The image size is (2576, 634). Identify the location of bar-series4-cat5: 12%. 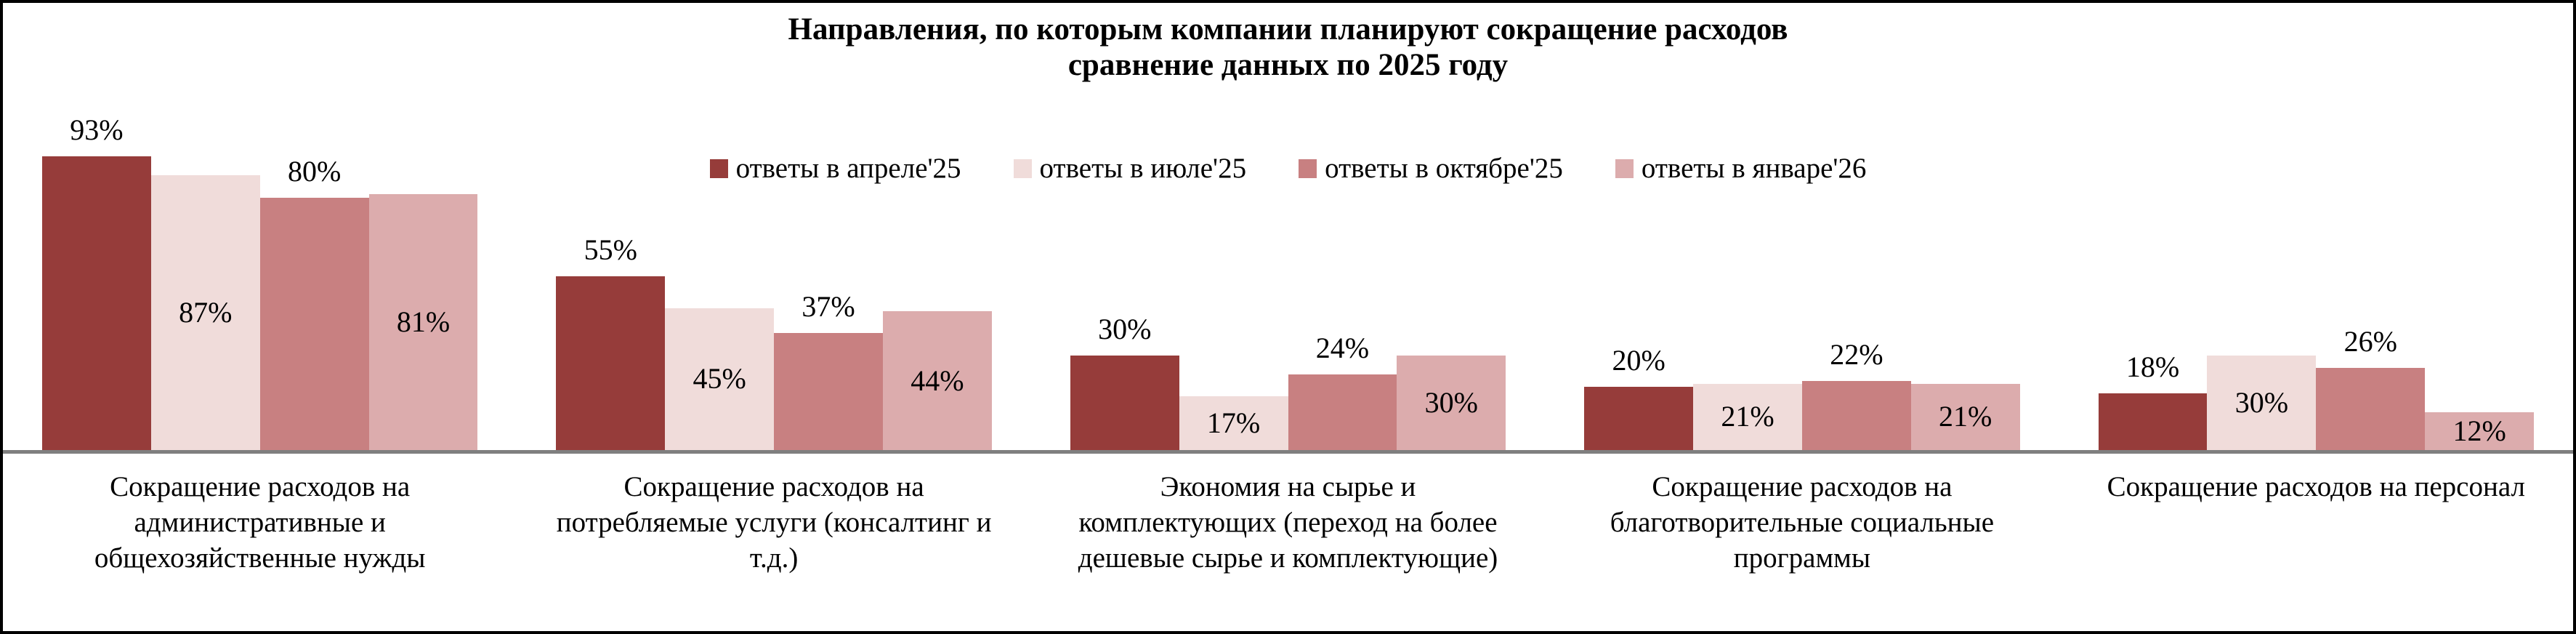
(2480, 431).